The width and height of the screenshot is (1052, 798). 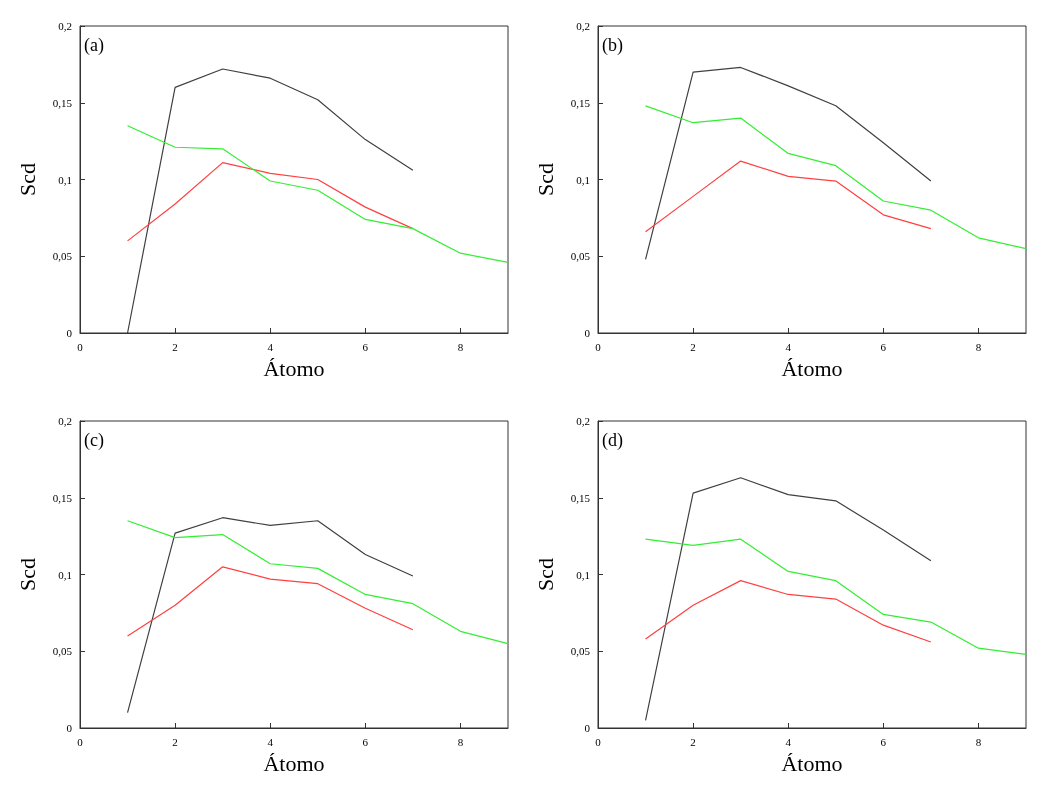 I want to click on annotation: (c), so click(x=94, y=440).